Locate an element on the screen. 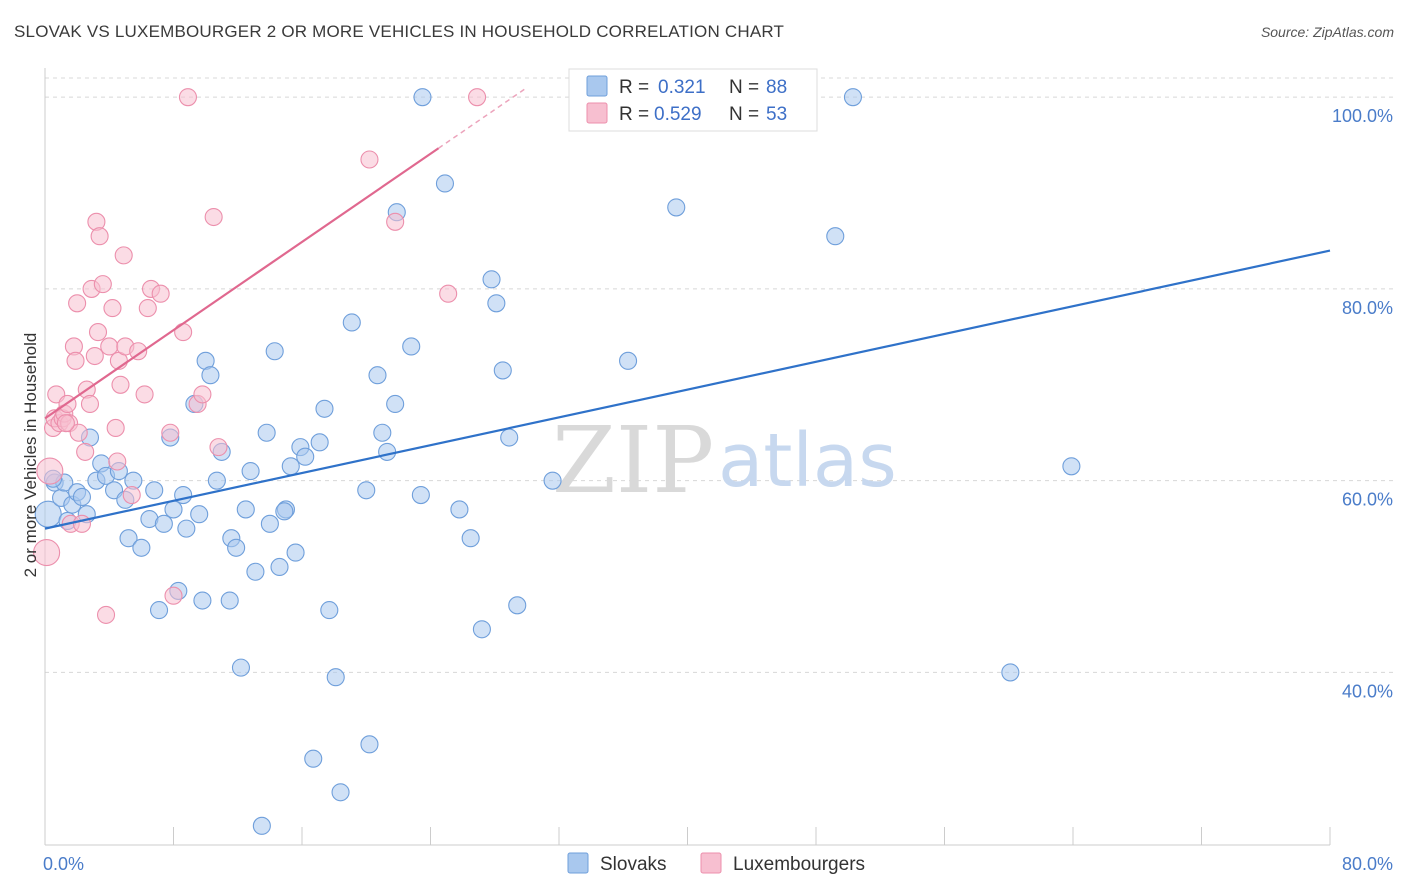 Image resolution: width=1406 pixels, height=892 pixels. legend-n-label-0: N = is located at coordinates (744, 87).